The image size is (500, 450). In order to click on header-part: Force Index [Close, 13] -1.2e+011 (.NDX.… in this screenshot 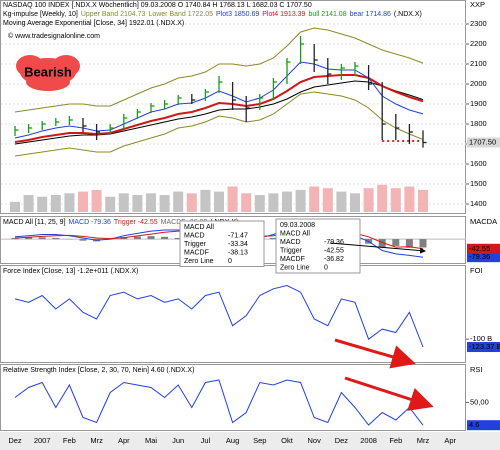, I will do `click(70, 271)`.